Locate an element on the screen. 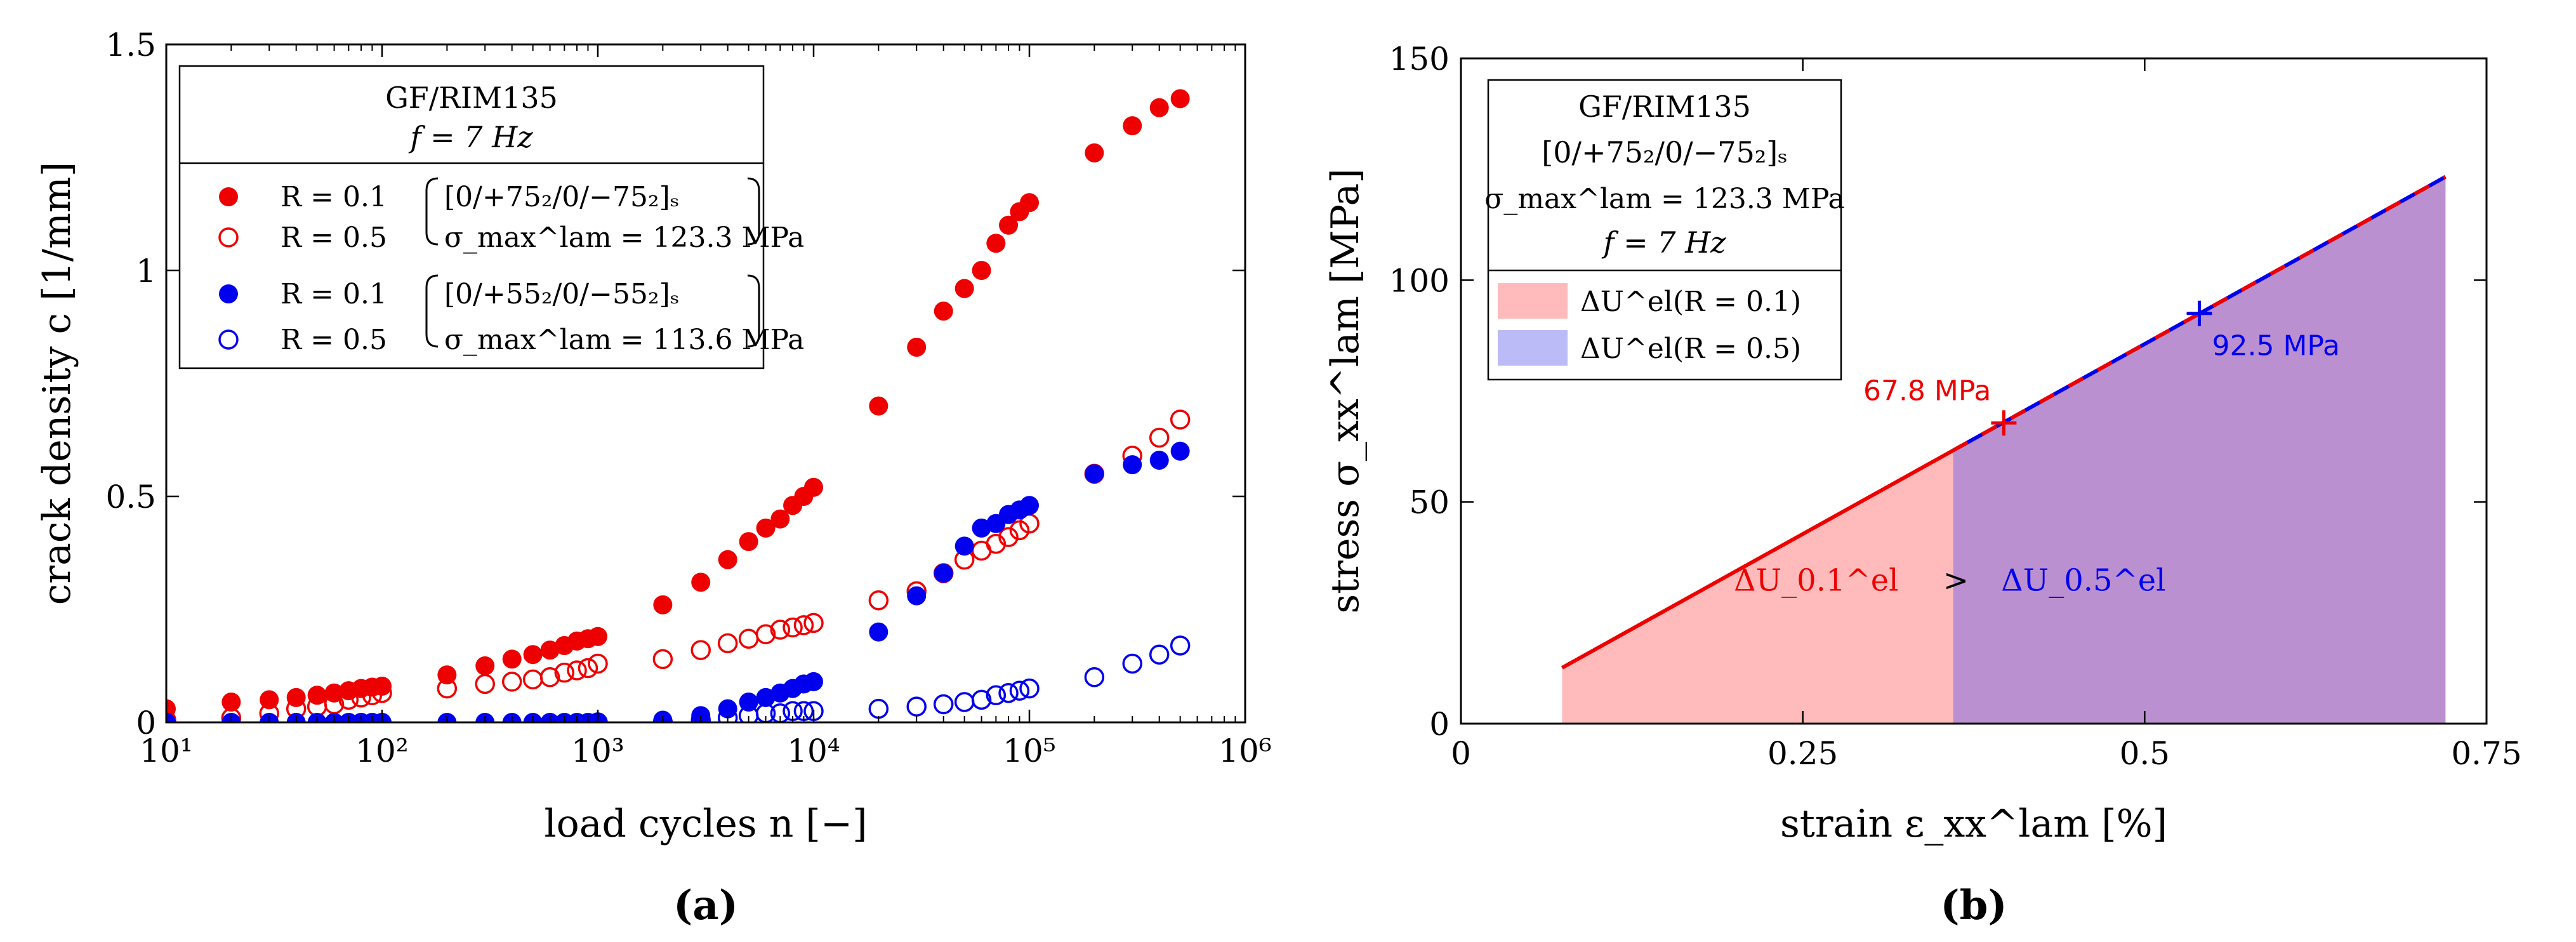 The width and height of the screenshot is (2576, 942). legend-header-frequency: f = 7 Hz is located at coordinates (470, 137).